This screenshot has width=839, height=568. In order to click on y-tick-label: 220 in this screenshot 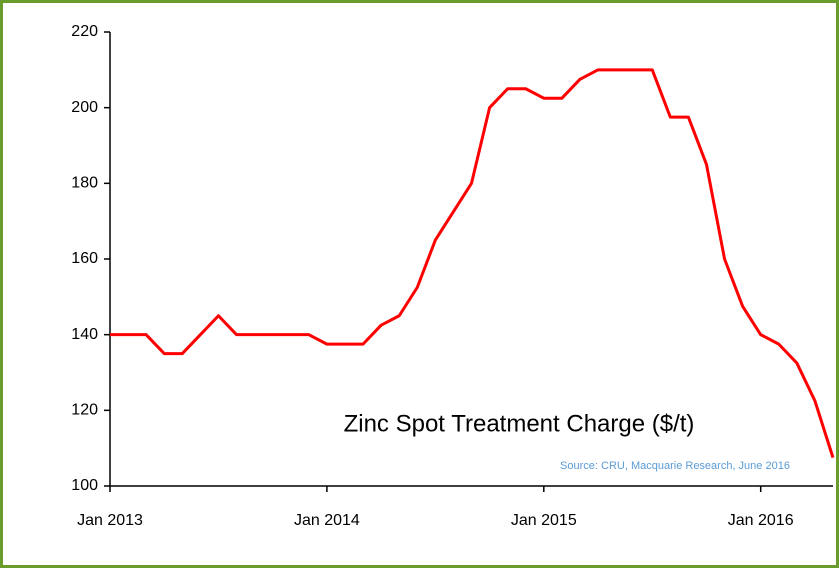, I will do `click(84, 31)`.